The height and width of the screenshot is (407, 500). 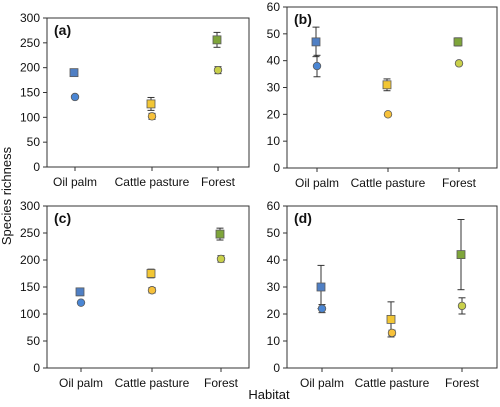 What do you see at coordinates (303, 19) in the screenshot?
I see `panel-label: (b)` at bounding box center [303, 19].